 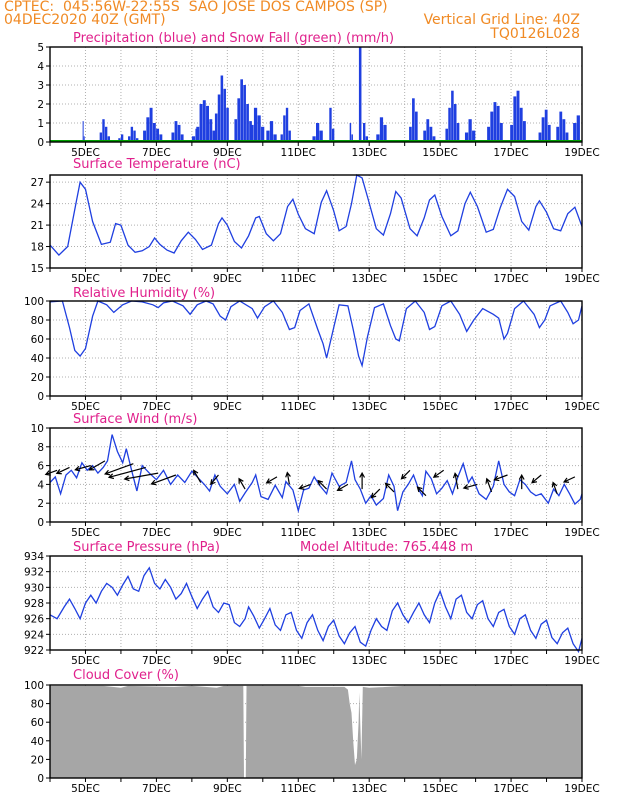 What do you see at coordinates (40, 504) in the screenshot?
I see `y-tick-label: 2` at bounding box center [40, 504].